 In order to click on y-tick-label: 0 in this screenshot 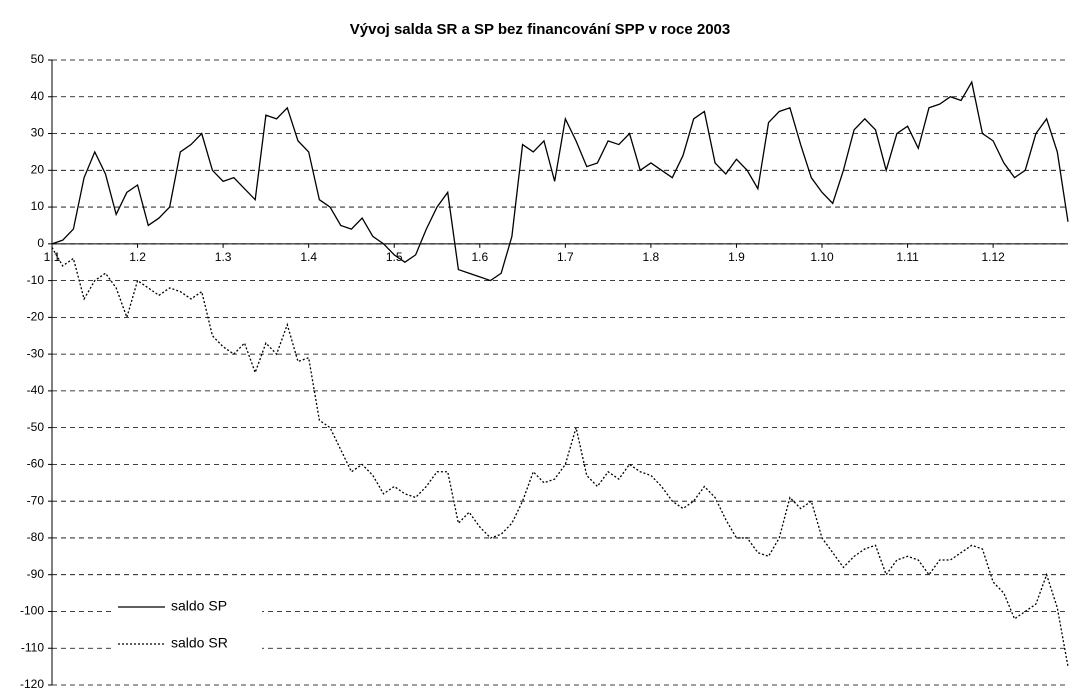, I will do `click(40, 243)`.